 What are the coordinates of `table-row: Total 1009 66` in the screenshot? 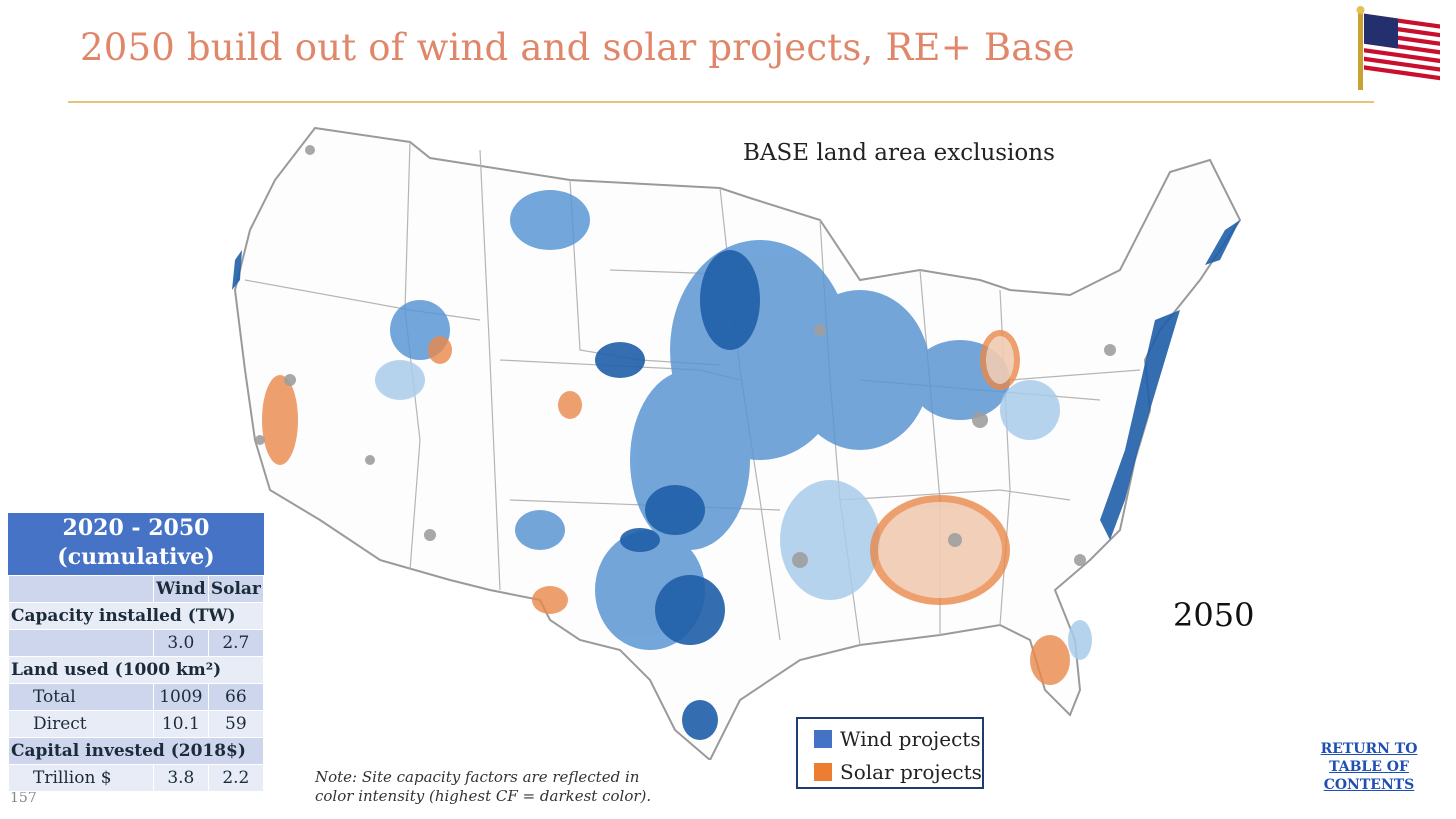 It's located at (136, 697).